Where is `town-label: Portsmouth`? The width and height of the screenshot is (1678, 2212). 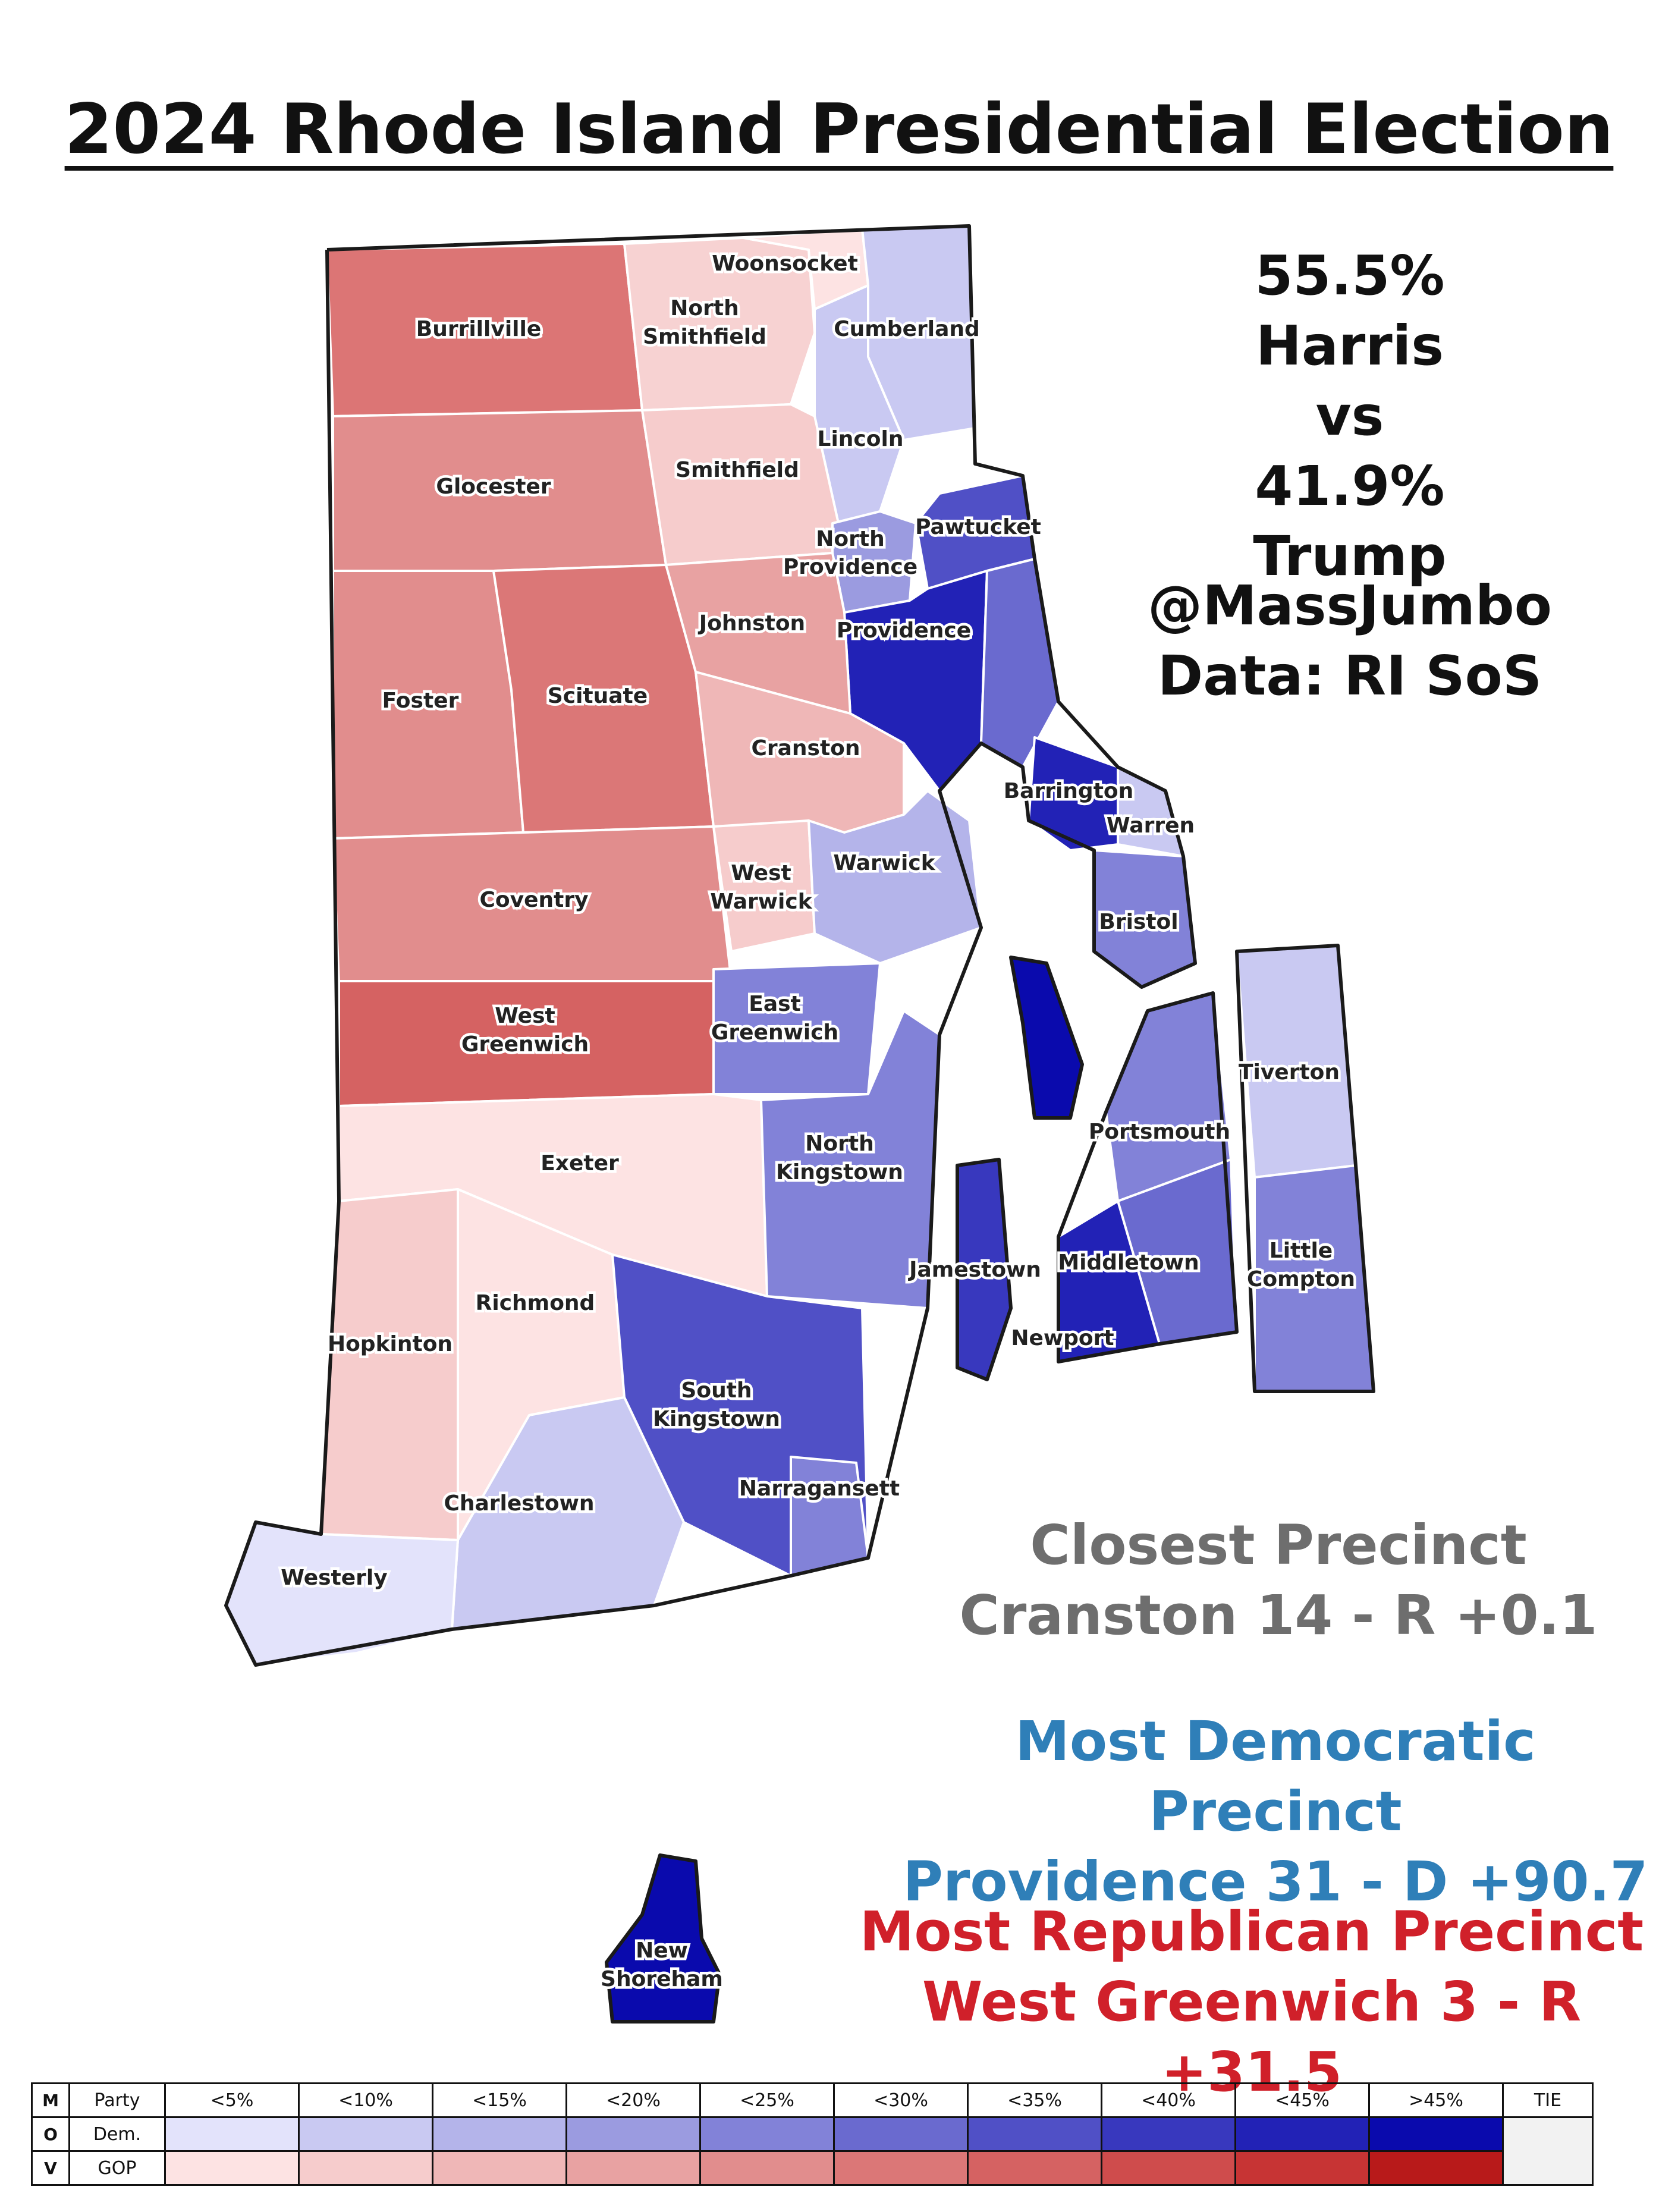 town-label: Portsmouth is located at coordinates (1159, 1132).